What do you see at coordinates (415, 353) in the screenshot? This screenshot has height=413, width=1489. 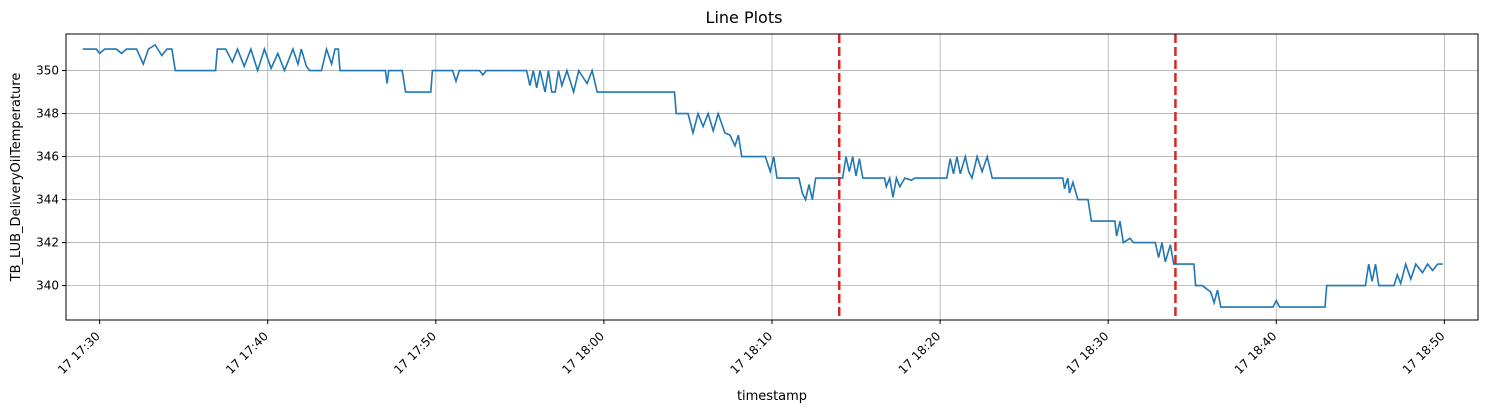 I see `x-tick-label: 17 17:50` at bounding box center [415, 353].